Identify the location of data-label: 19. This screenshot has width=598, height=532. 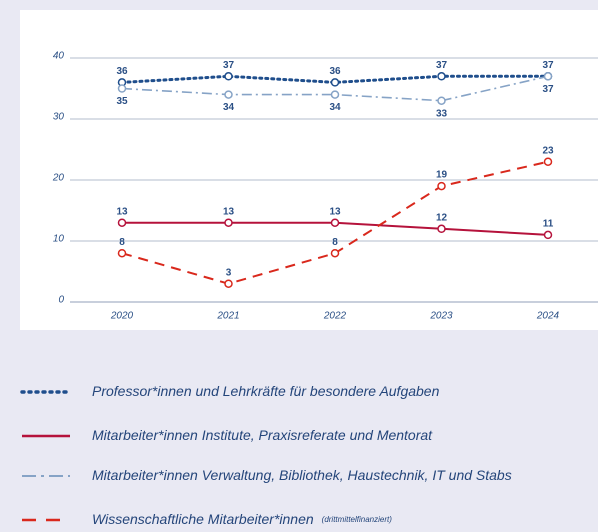
(442, 175).